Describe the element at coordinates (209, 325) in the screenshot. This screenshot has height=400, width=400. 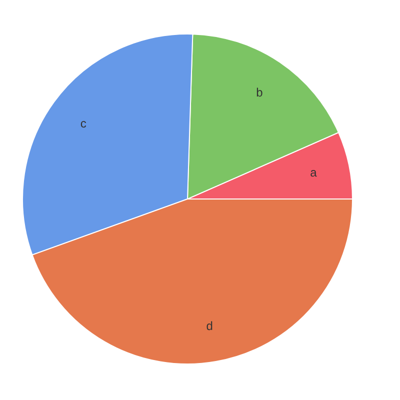
I see `slice-label: d` at that location.